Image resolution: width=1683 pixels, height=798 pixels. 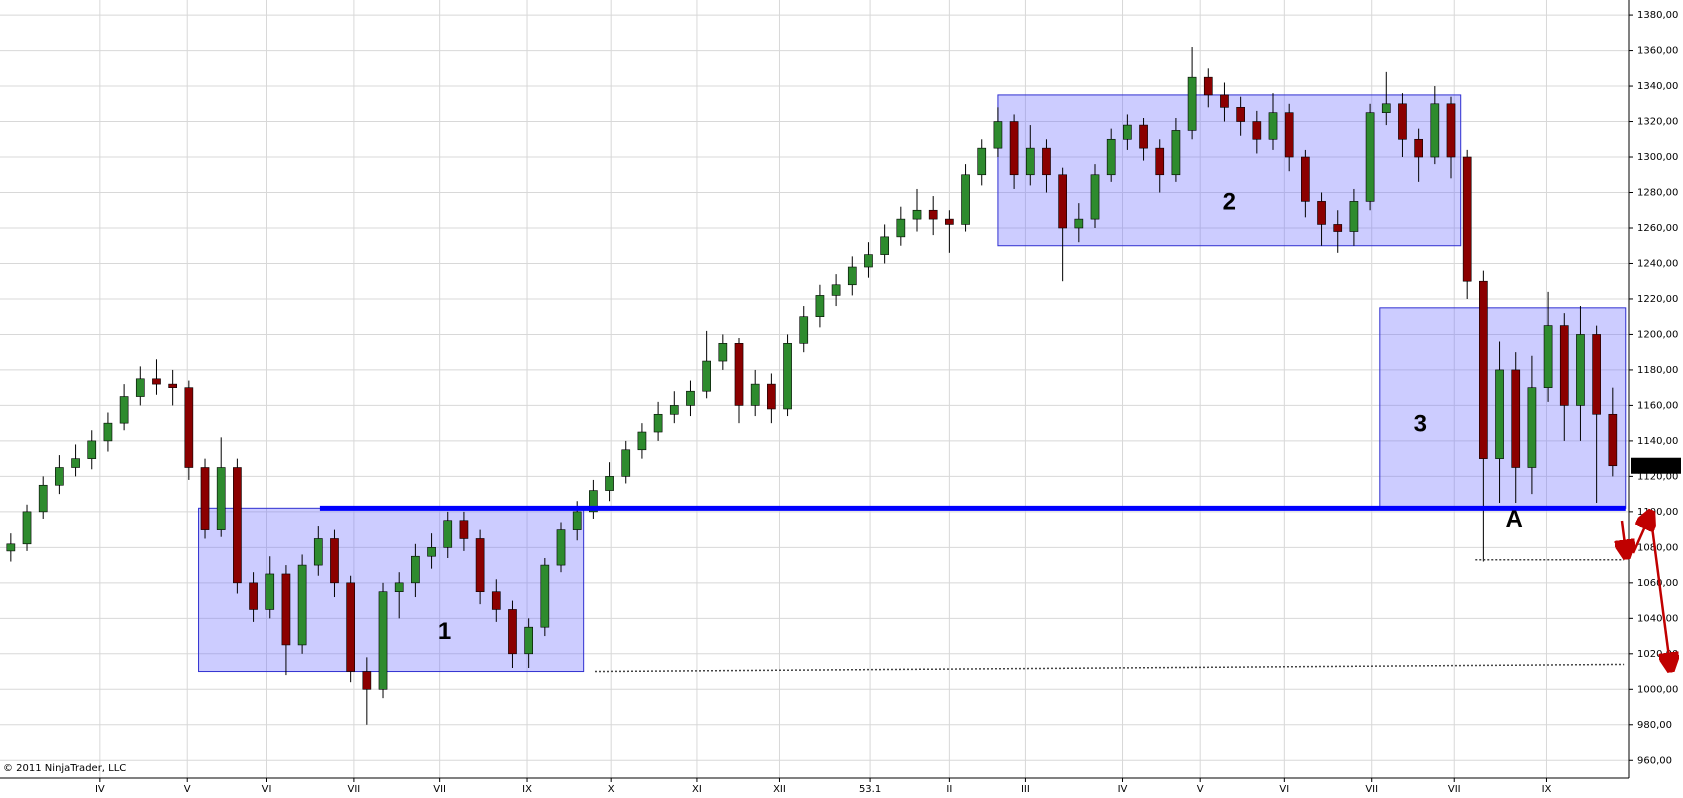 What do you see at coordinates (1657, 334) in the screenshot?
I see `y-tick-label: 1200,00` at bounding box center [1657, 334].